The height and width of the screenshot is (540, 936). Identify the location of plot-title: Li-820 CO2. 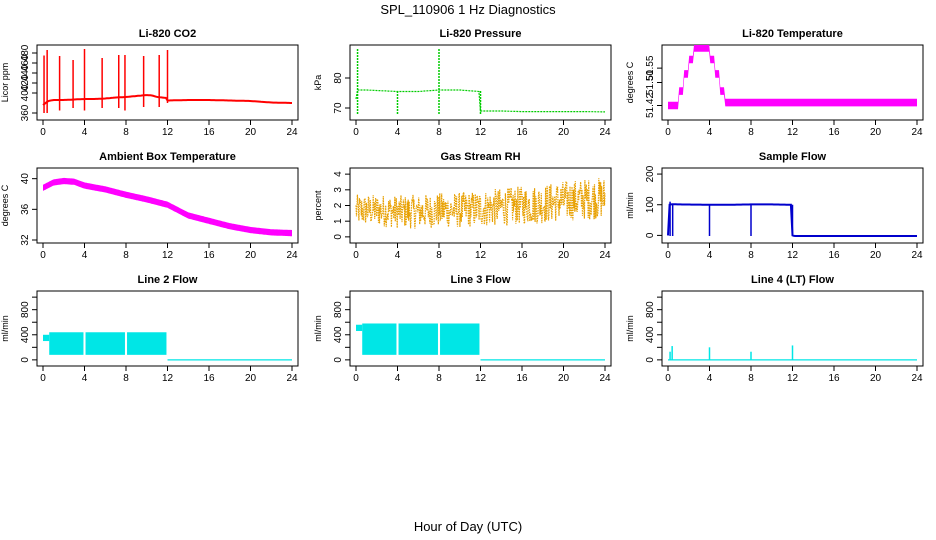
(167, 34).